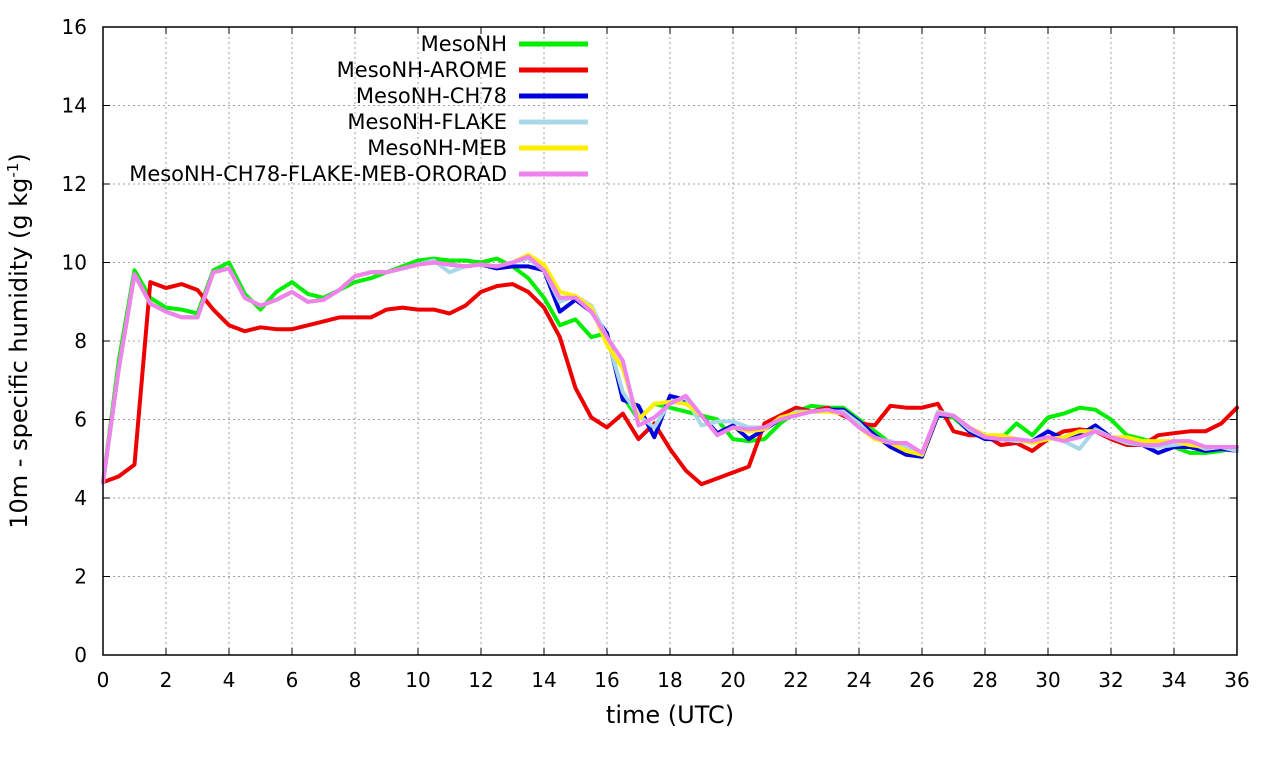  Describe the element at coordinates (858, 680) in the screenshot. I see `x-tick-label: 24` at that location.